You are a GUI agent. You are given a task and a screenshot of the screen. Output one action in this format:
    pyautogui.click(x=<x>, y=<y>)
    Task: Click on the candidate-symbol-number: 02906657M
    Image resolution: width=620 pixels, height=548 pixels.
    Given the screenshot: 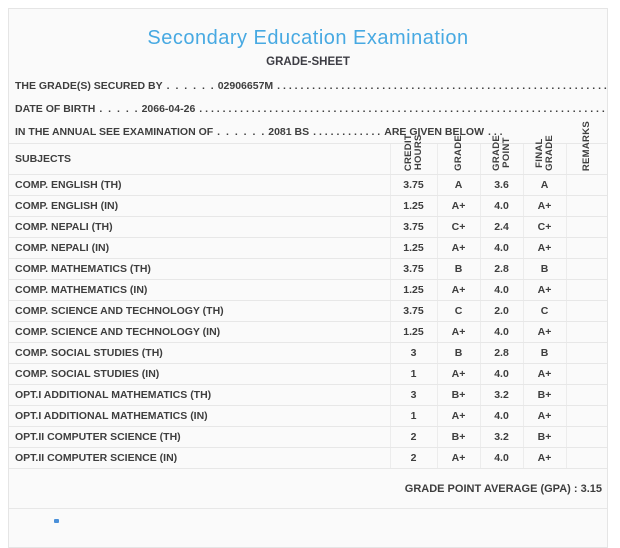 What is the action you would take?
    pyautogui.click(x=245, y=85)
    